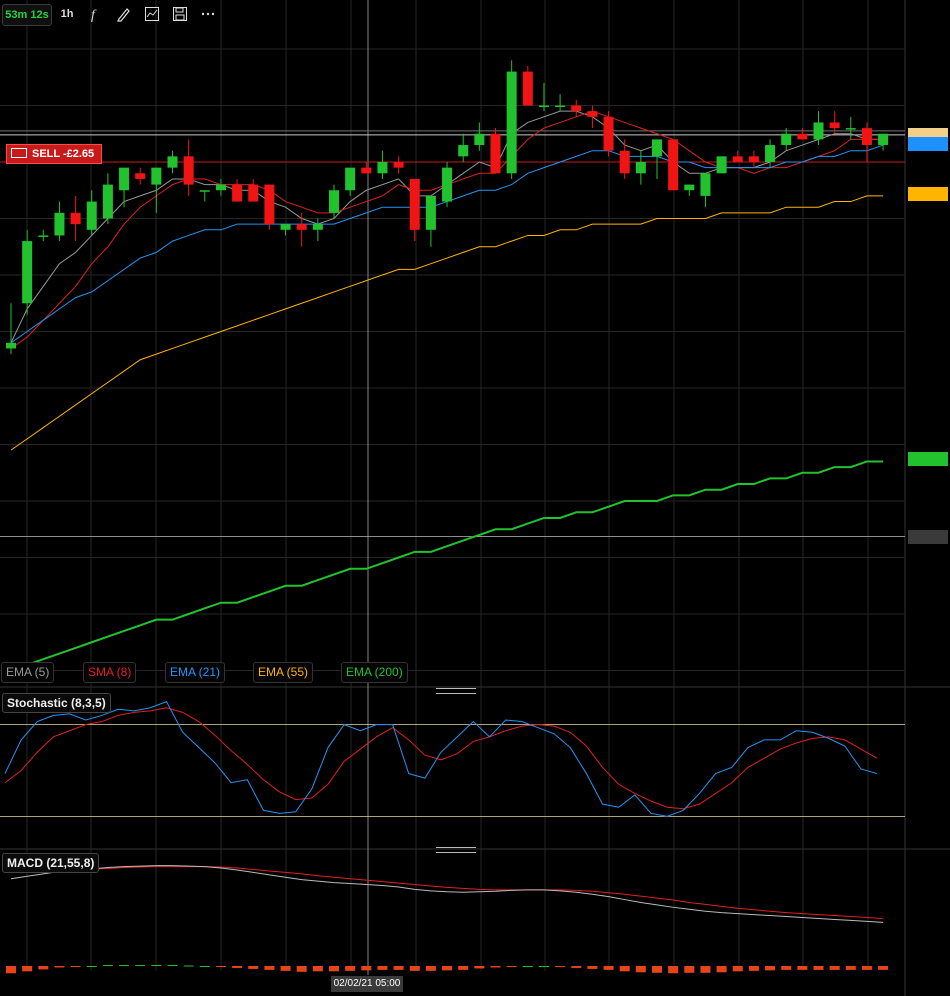 This screenshot has width=950, height=996. Describe the element at coordinates (152, 14) in the screenshot. I see `chart-type-icon` at that location.